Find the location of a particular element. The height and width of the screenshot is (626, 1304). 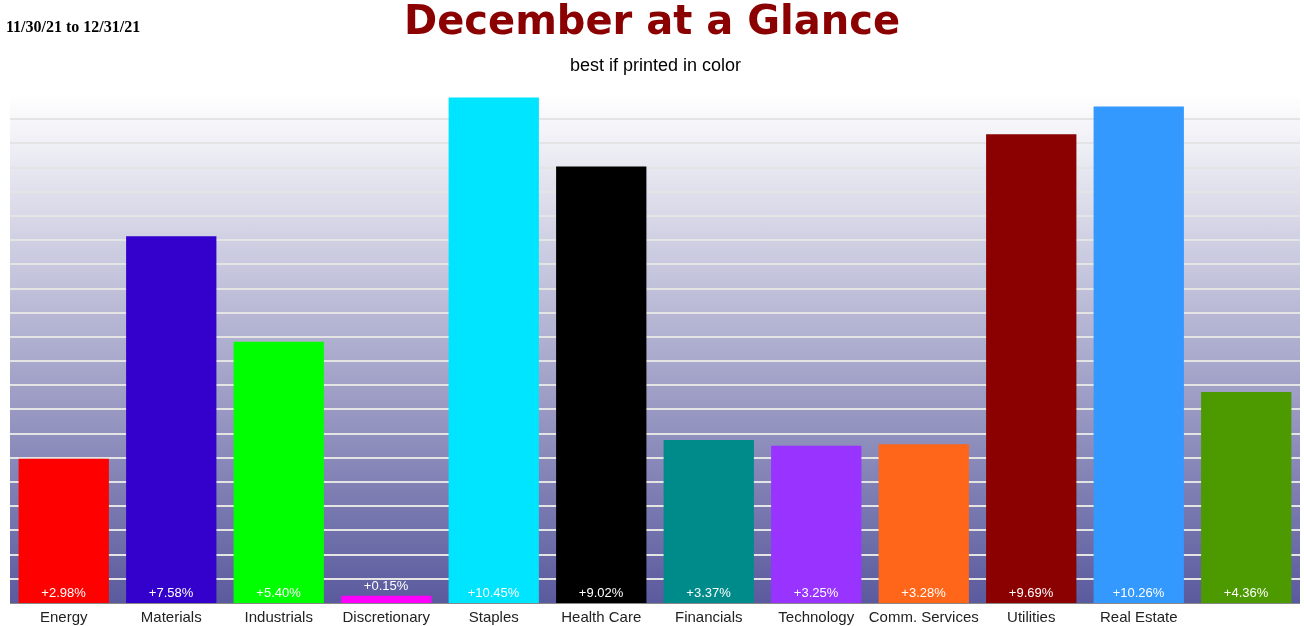

data-label: +3.25% is located at coordinates (816, 592).